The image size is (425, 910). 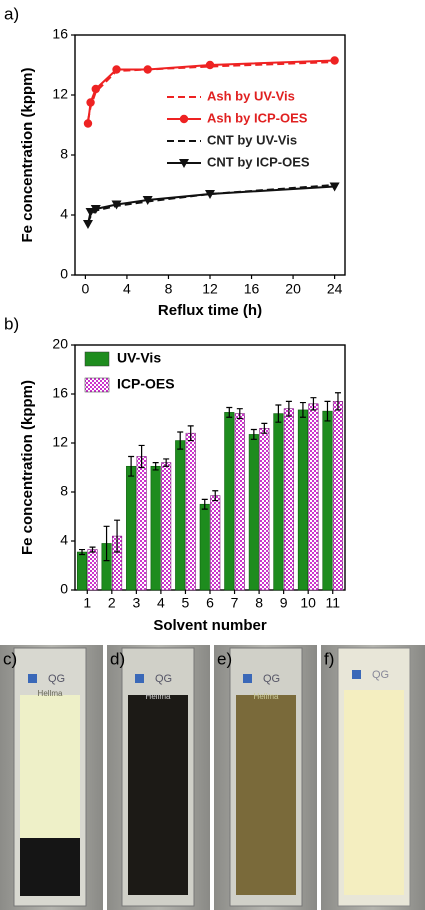 I want to click on photo-f: QG f), so click(x=373, y=777).